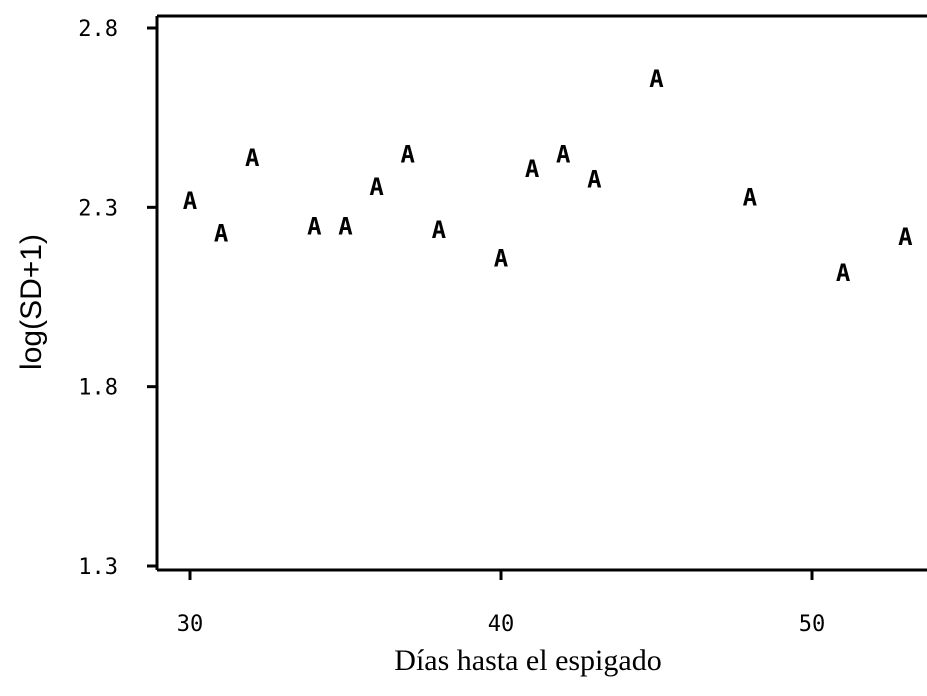 The image size is (927, 696). Describe the element at coordinates (527, 660) in the screenshot. I see `x-axis-label: Días hasta el espigado` at that location.